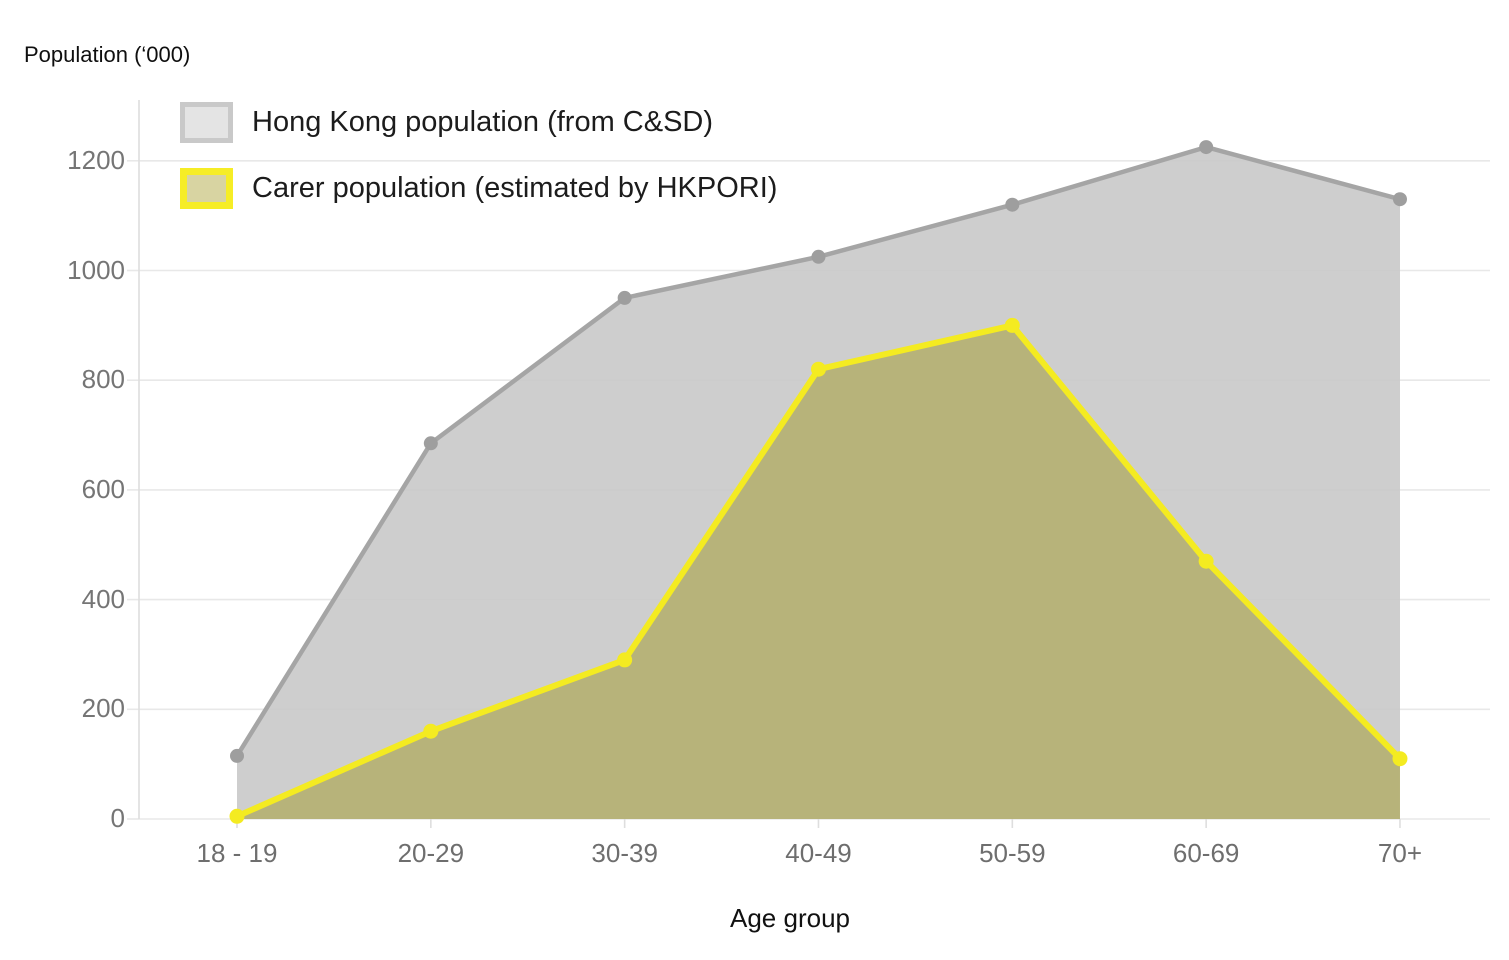 This screenshot has height=960, width=1509. What do you see at coordinates (818, 853) in the screenshot?
I see `x-tick-label: 40-49` at bounding box center [818, 853].